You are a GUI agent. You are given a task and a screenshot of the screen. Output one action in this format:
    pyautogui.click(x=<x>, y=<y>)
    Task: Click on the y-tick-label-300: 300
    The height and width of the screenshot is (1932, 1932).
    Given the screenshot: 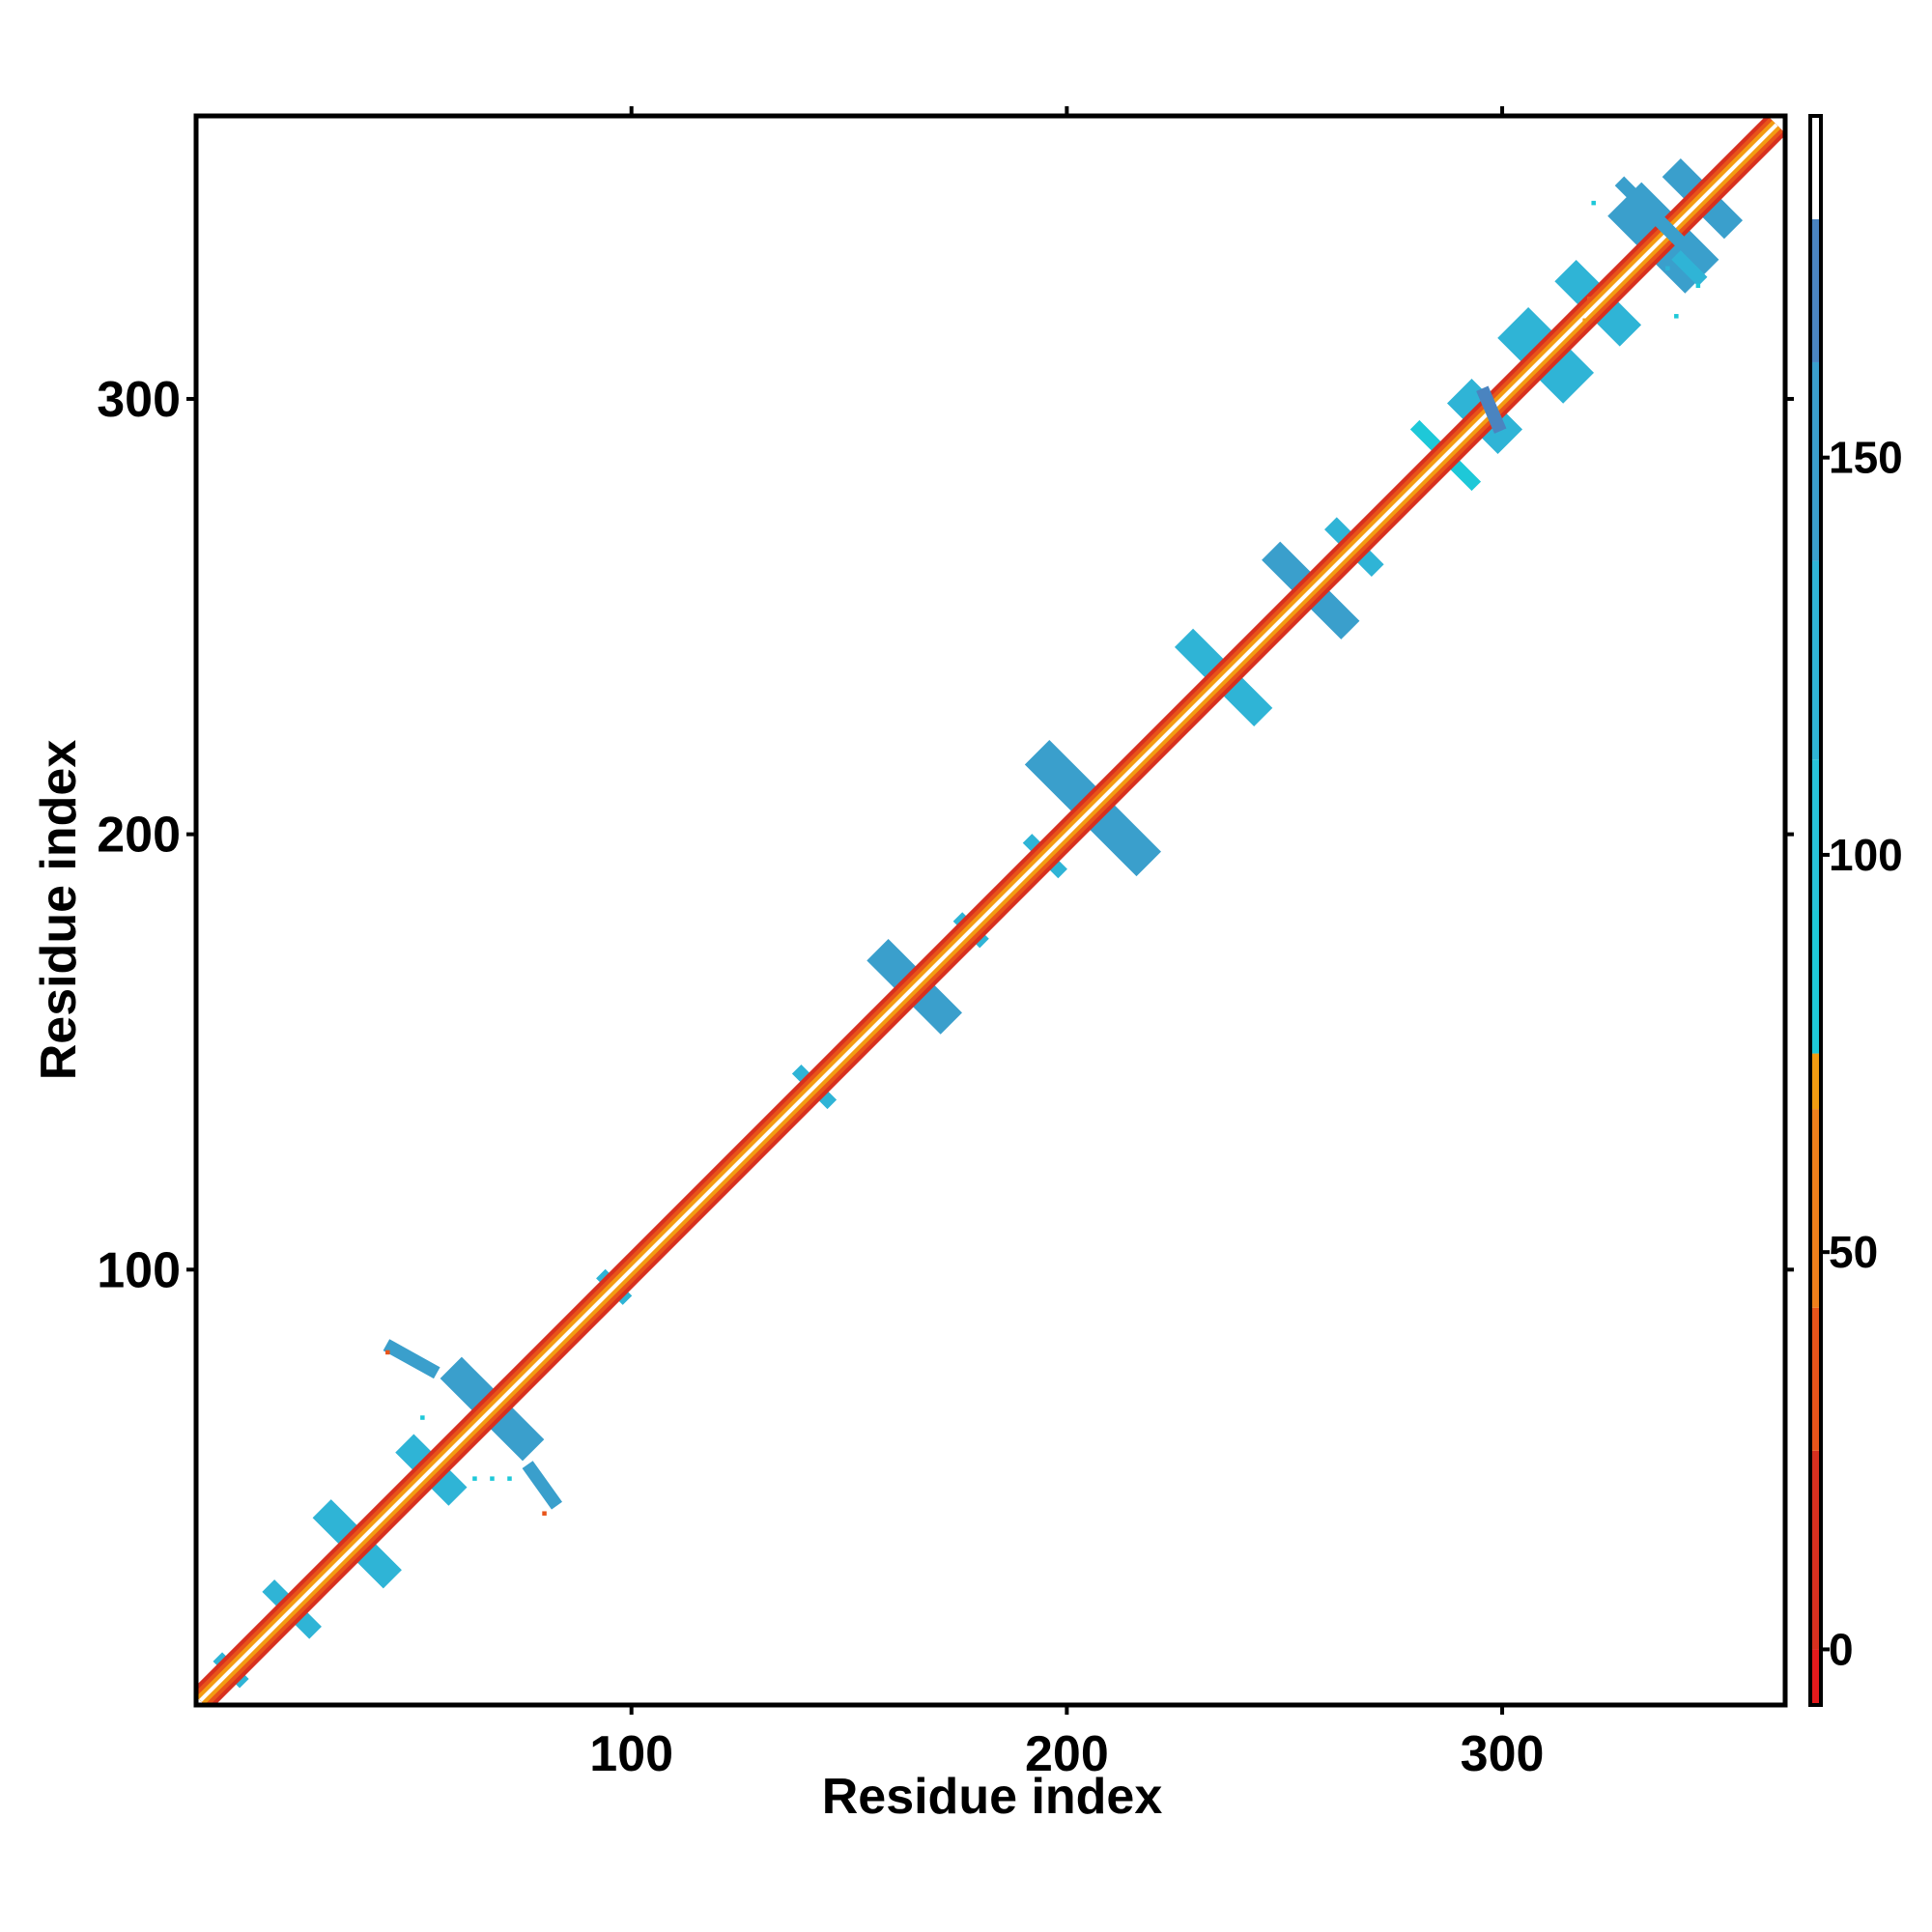 What is the action you would take?
    pyautogui.click(x=139, y=400)
    